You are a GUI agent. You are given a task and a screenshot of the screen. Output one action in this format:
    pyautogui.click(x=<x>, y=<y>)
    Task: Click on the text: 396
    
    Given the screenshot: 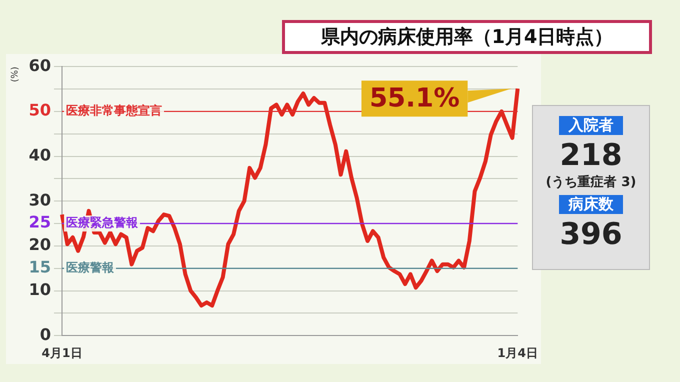 What is the action you would take?
    pyautogui.click(x=591, y=234)
    